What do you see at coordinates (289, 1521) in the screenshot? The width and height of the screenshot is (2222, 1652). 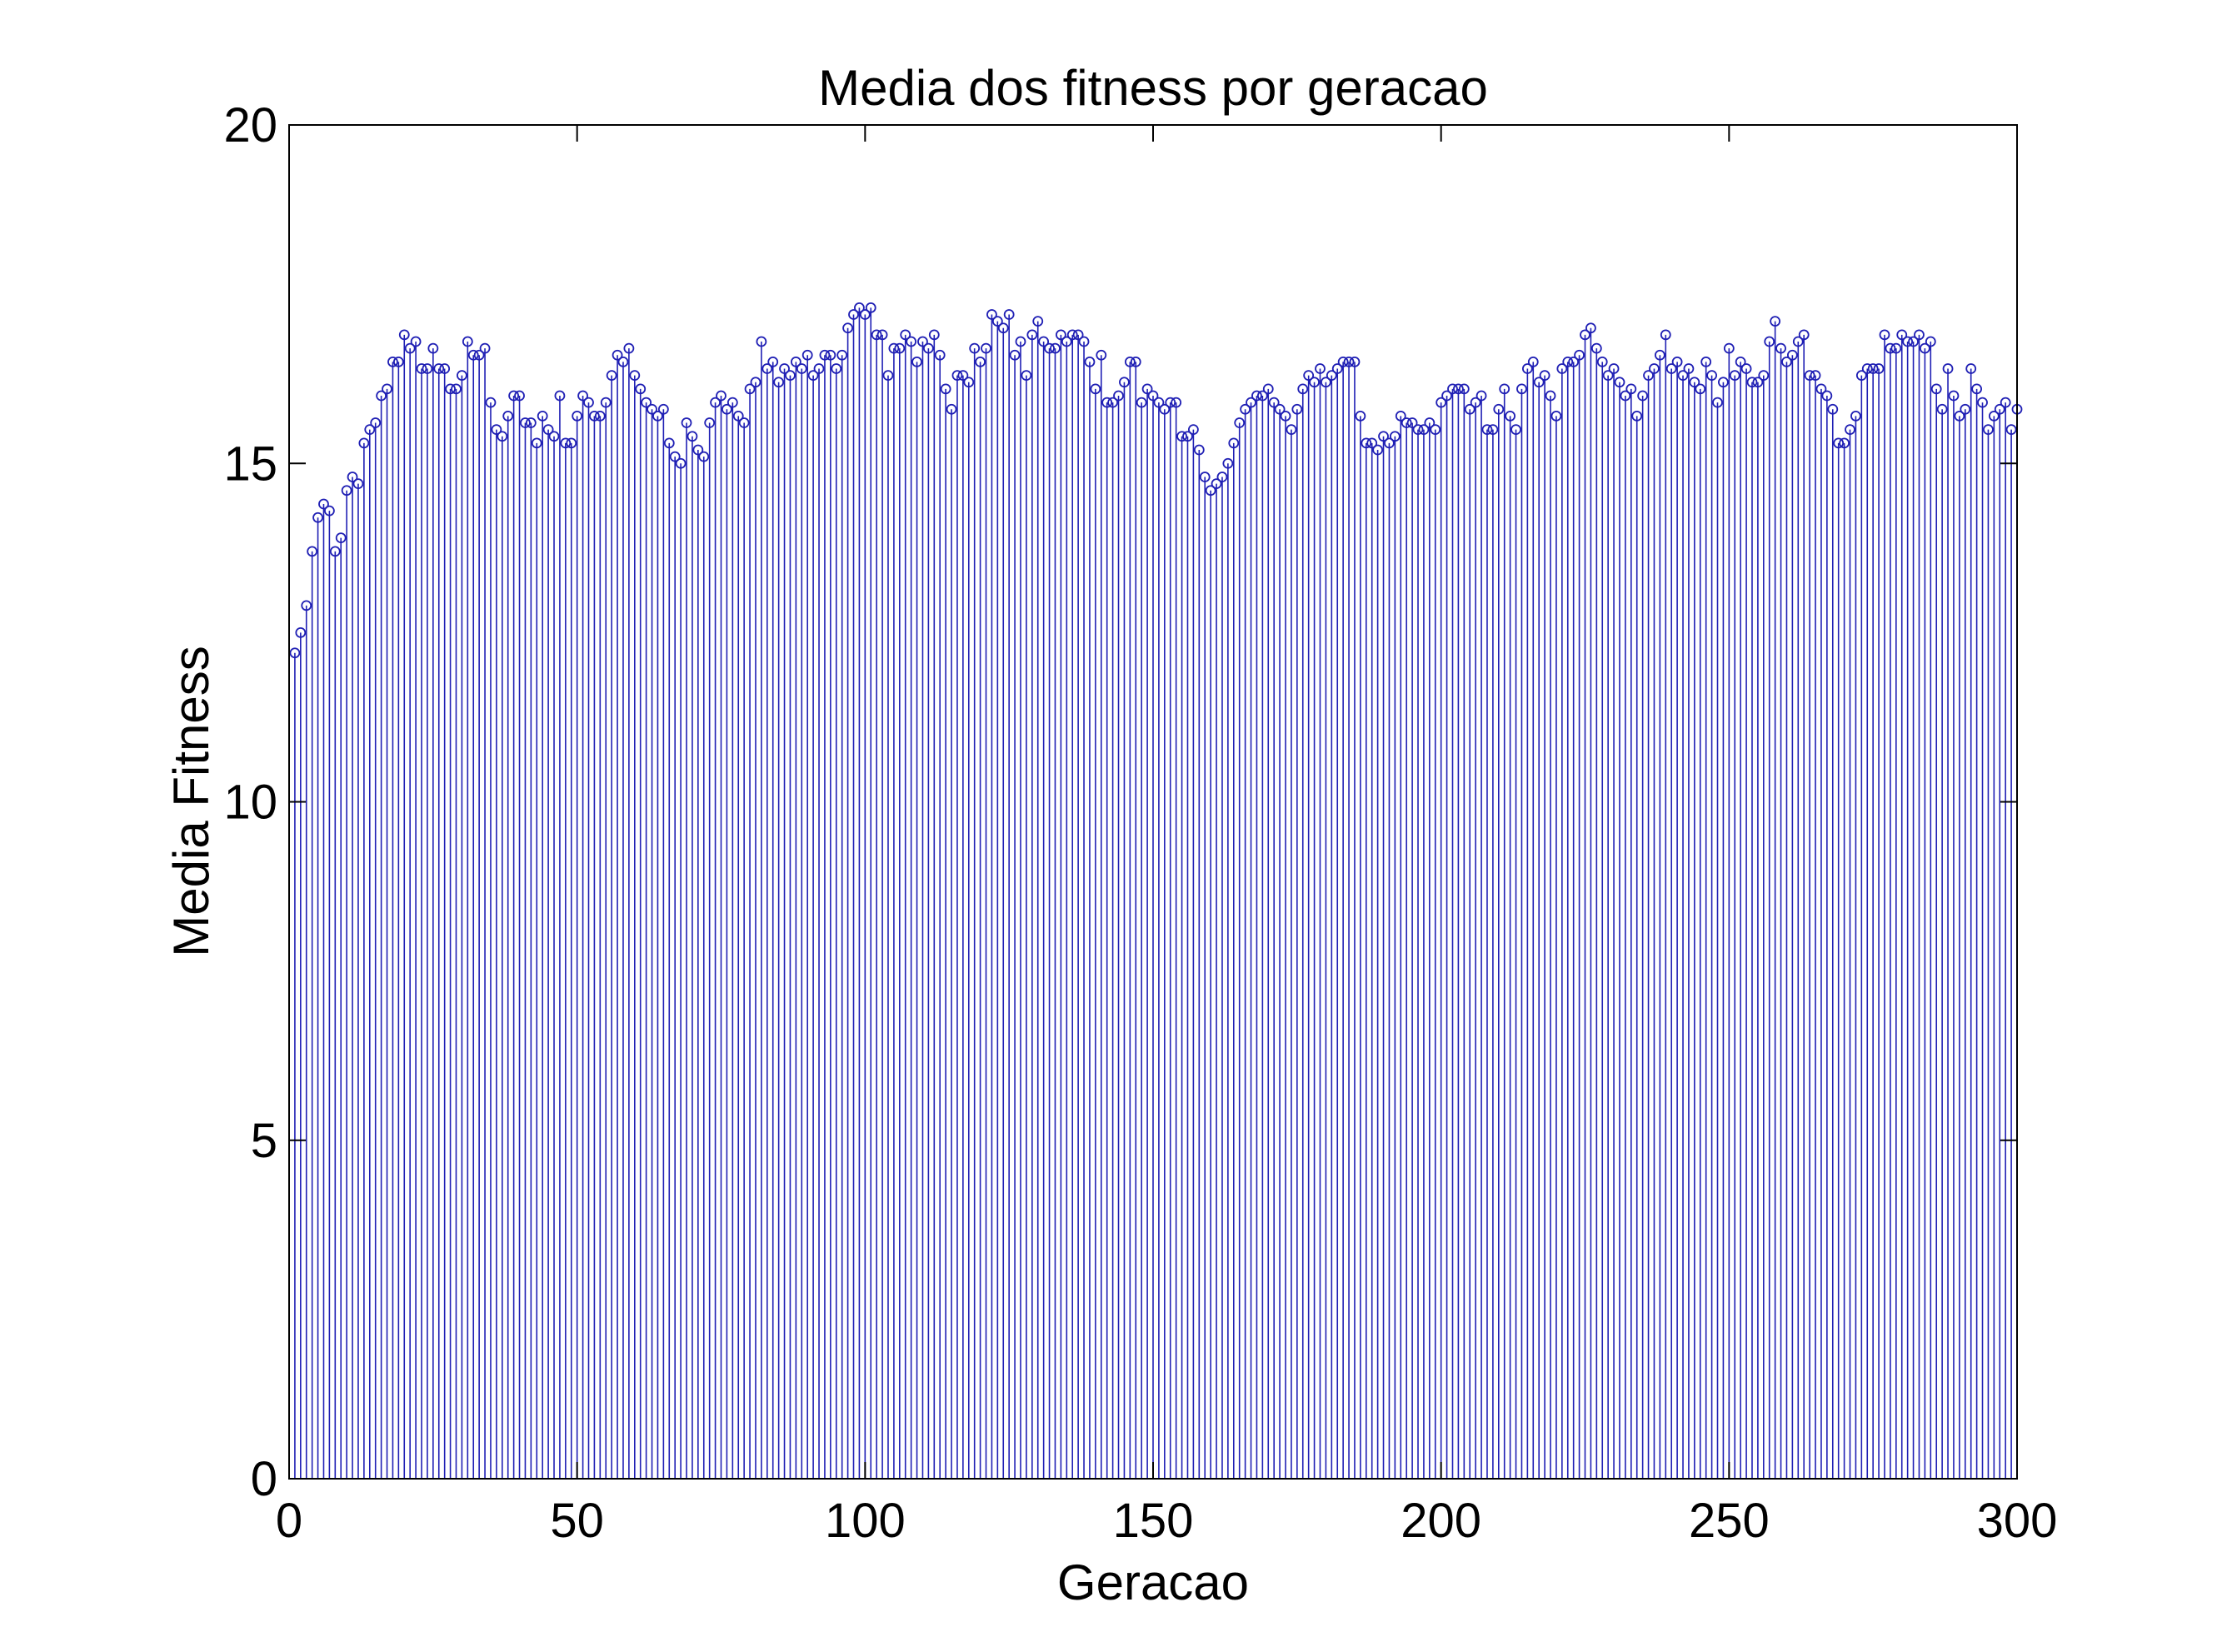 I see `x-tick-label: 0` at bounding box center [289, 1521].